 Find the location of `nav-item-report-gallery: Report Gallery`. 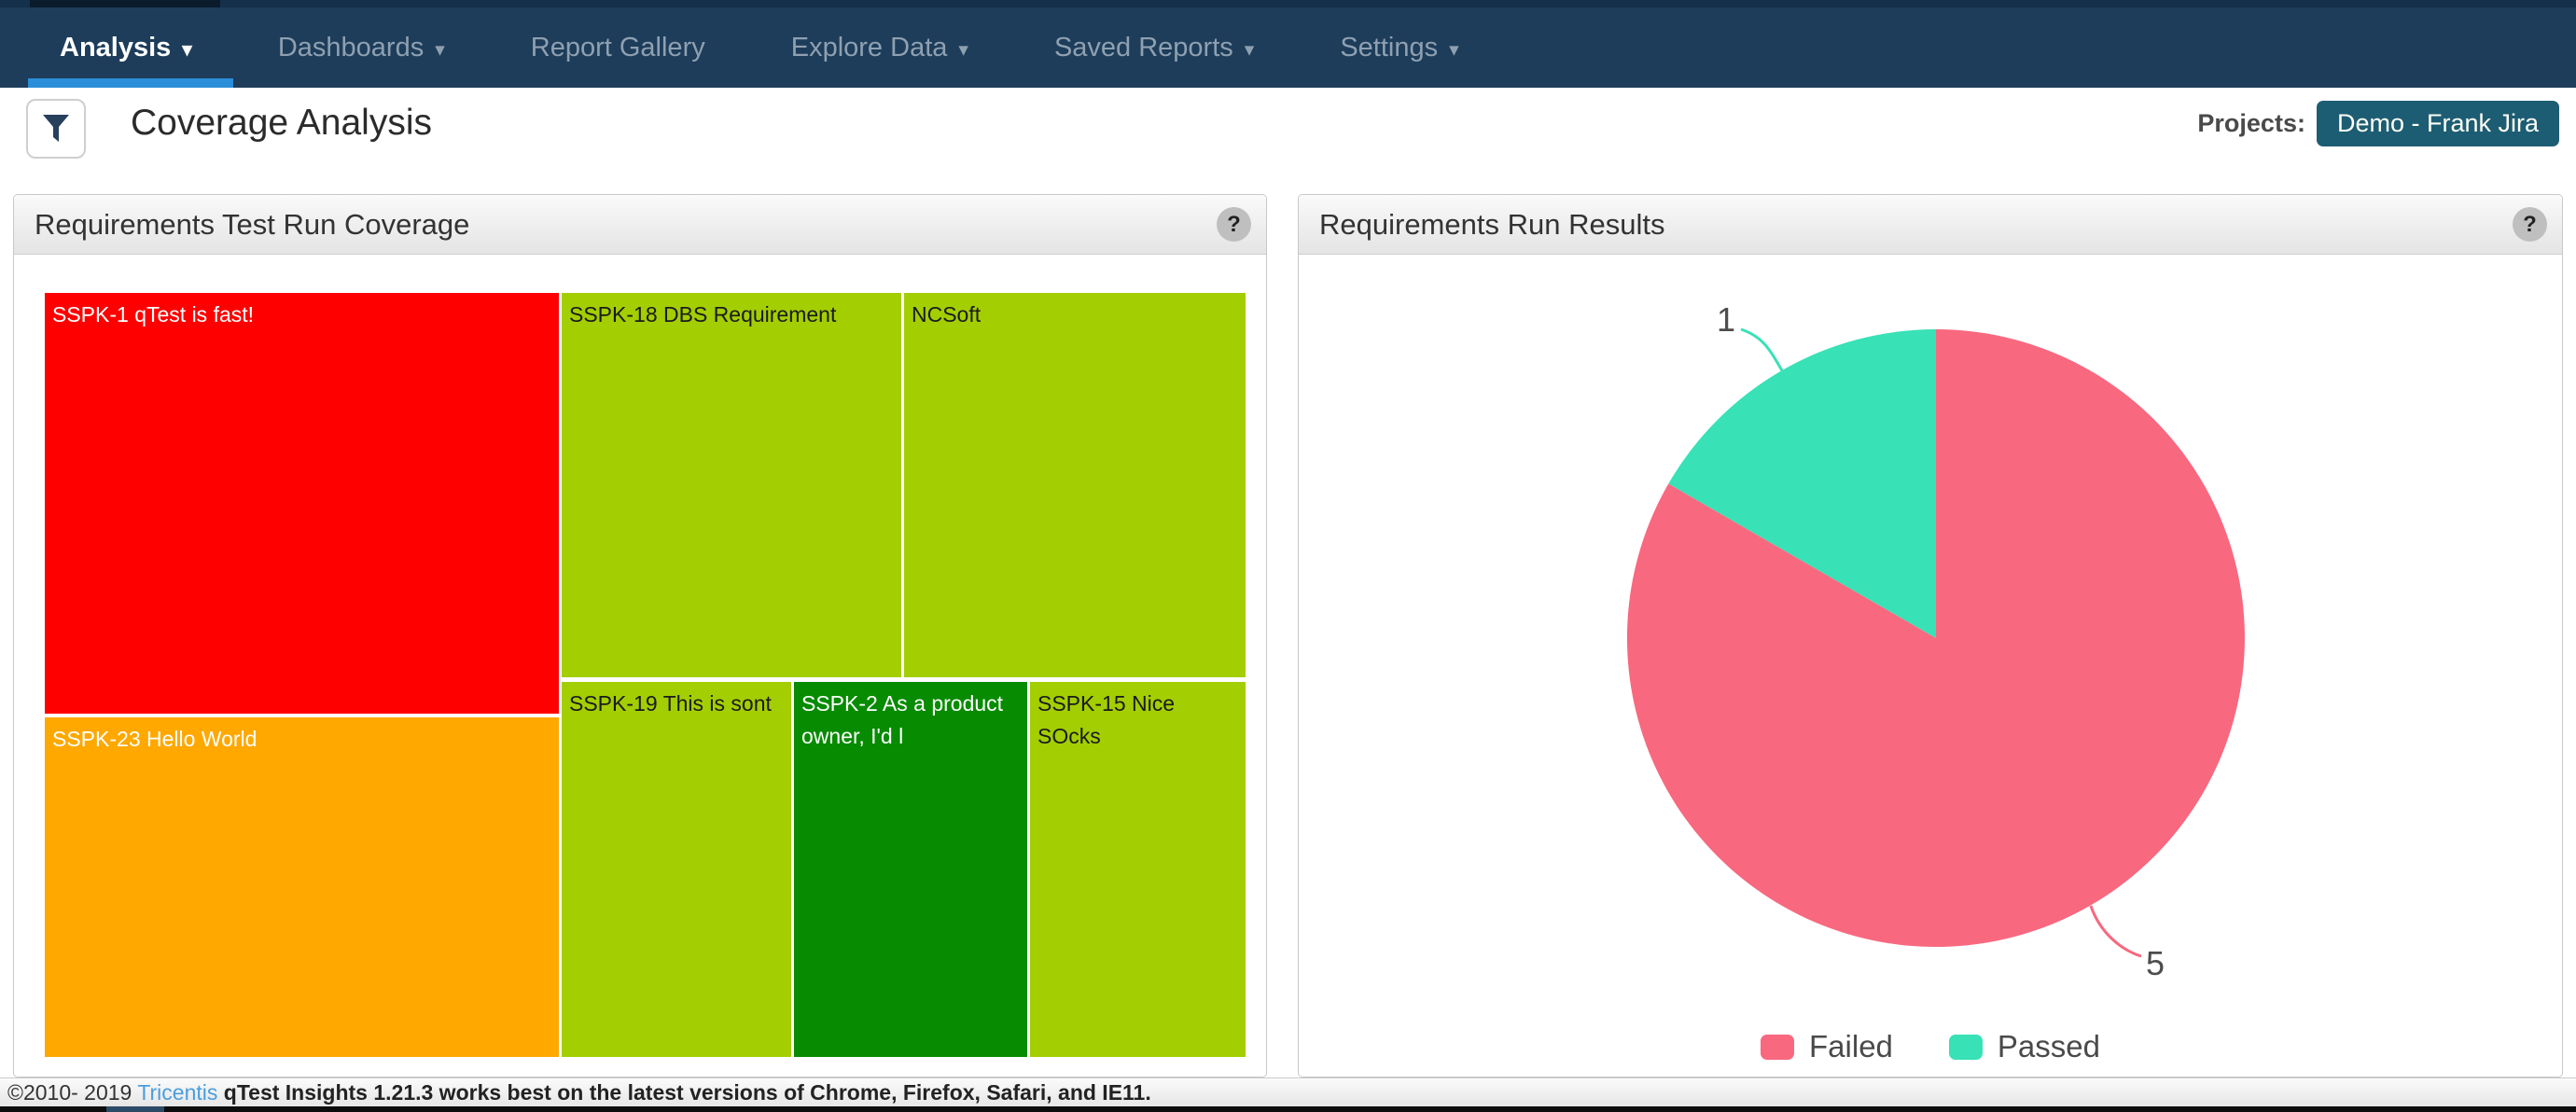

nav-item-report-gallery: Report Gallery is located at coordinates (618, 48).